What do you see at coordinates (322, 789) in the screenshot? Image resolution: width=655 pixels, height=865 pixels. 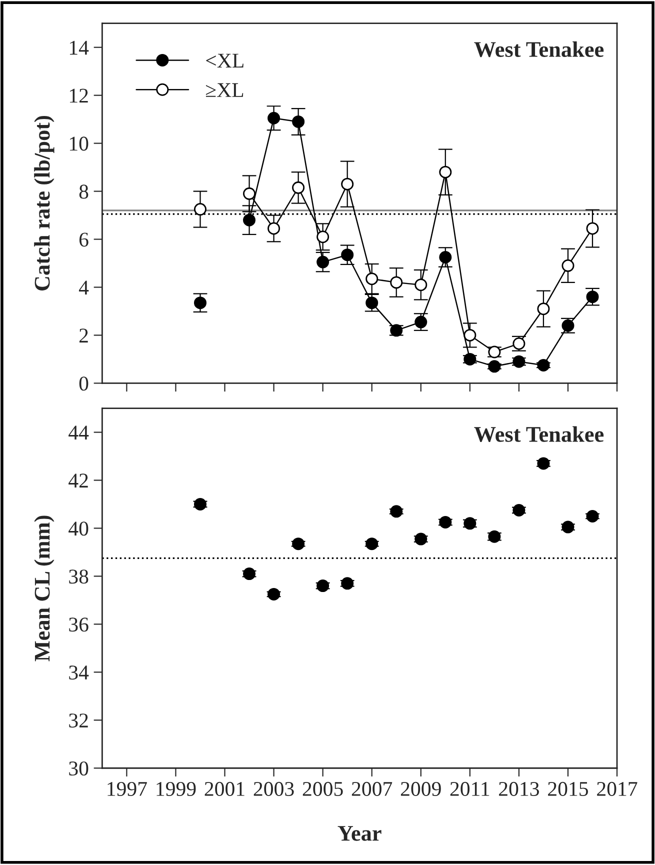 I see `x-tick-label: 2005` at bounding box center [322, 789].